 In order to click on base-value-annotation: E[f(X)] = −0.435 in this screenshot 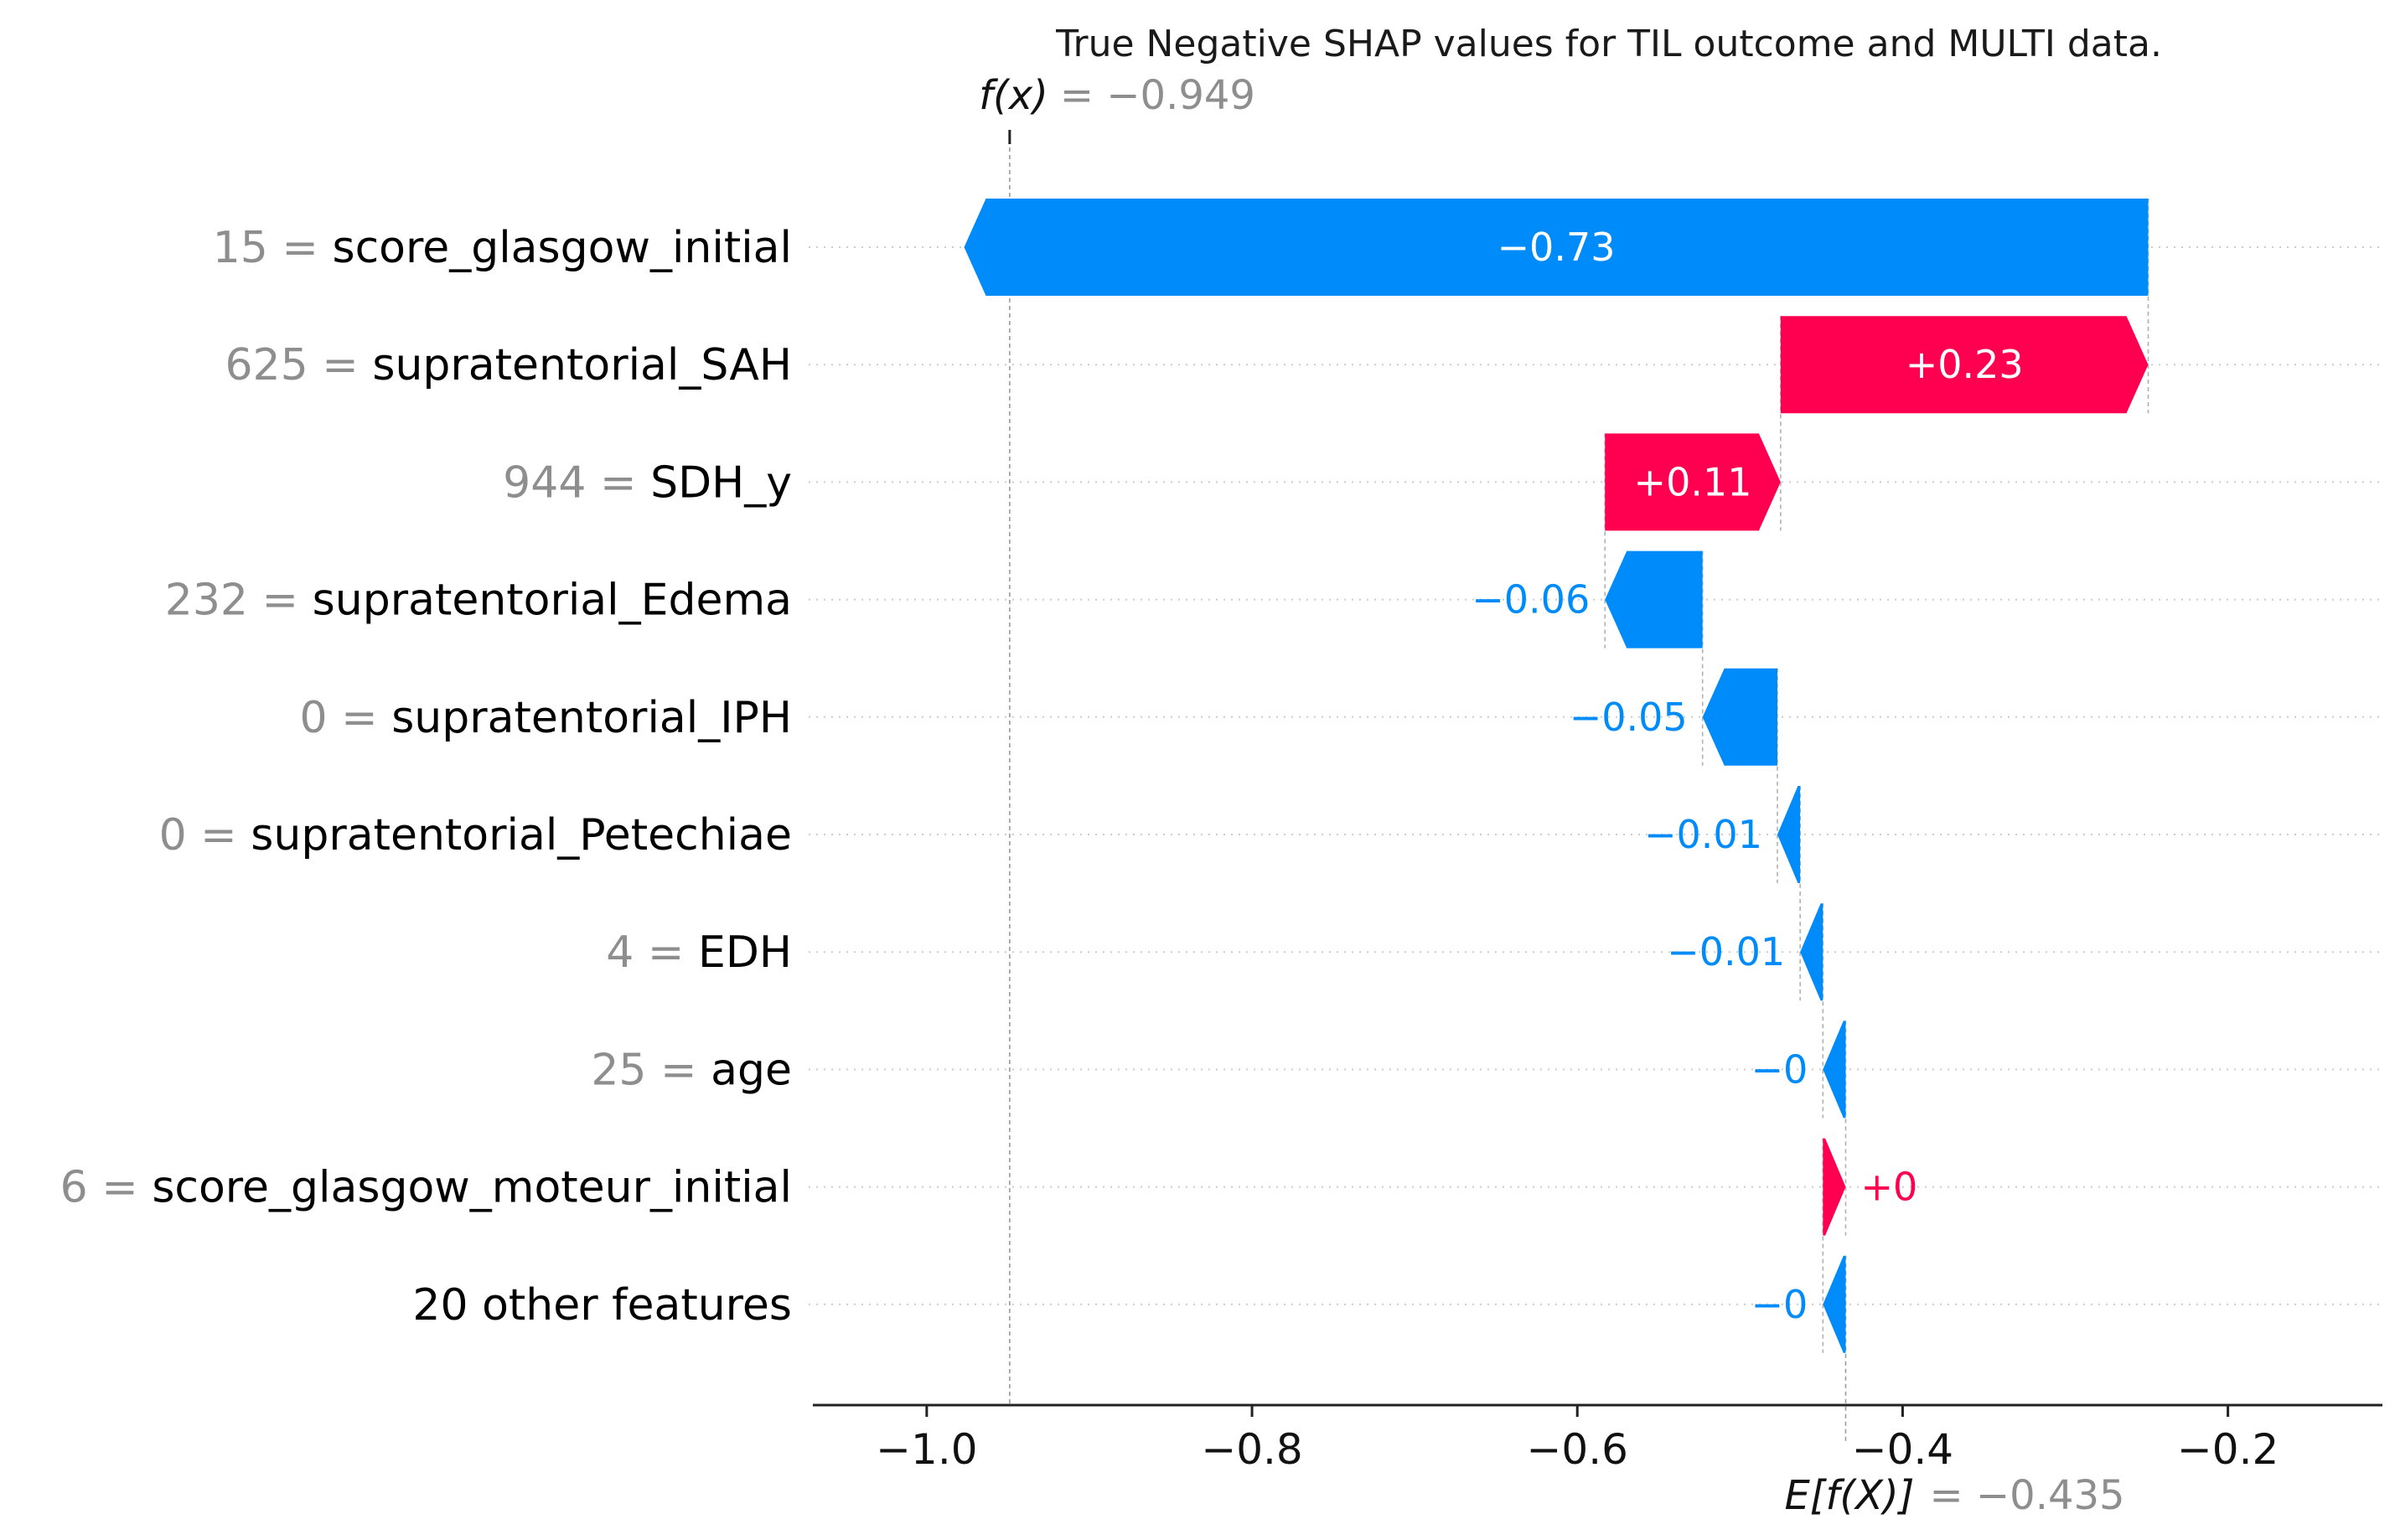, I will do `click(1954, 1495)`.